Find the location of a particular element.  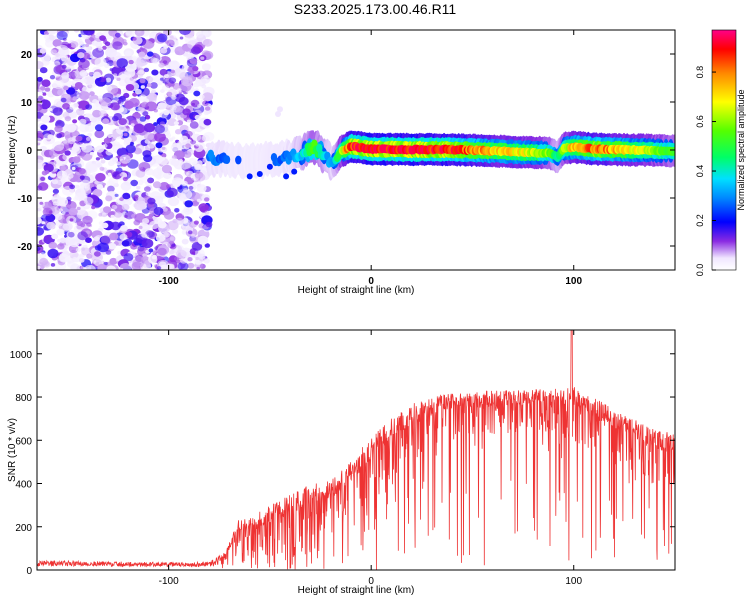

colorbar-frame is located at coordinates (724, 150).